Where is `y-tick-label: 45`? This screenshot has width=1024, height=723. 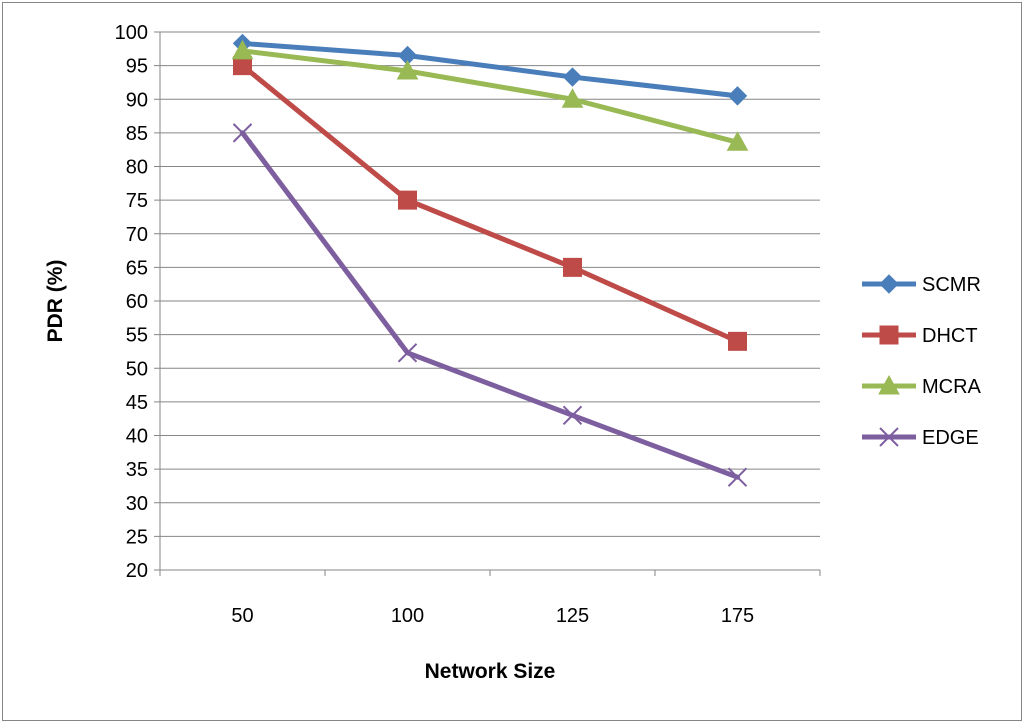
y-tick-label: 45 is located at coordinates (137, 403).